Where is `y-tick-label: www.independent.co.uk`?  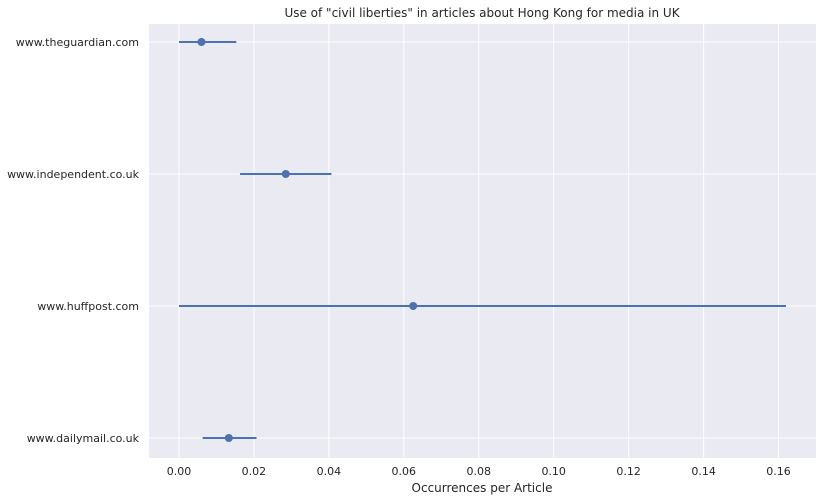 y-tick-label: www.independent.co.uk is located at coordinates (73, 174).